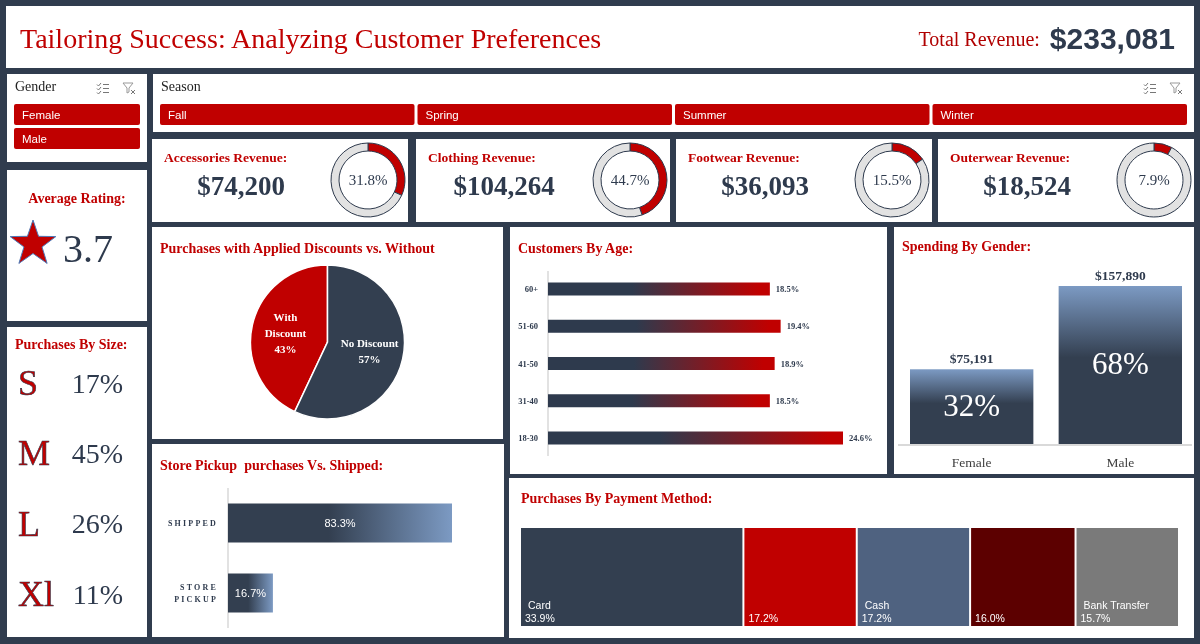 The width and height of the screenshot is (1200, 644). What do you see at coordinates (36, 86) in the screenshot?
I see `text: Gender` at bounding box center [36, 86].